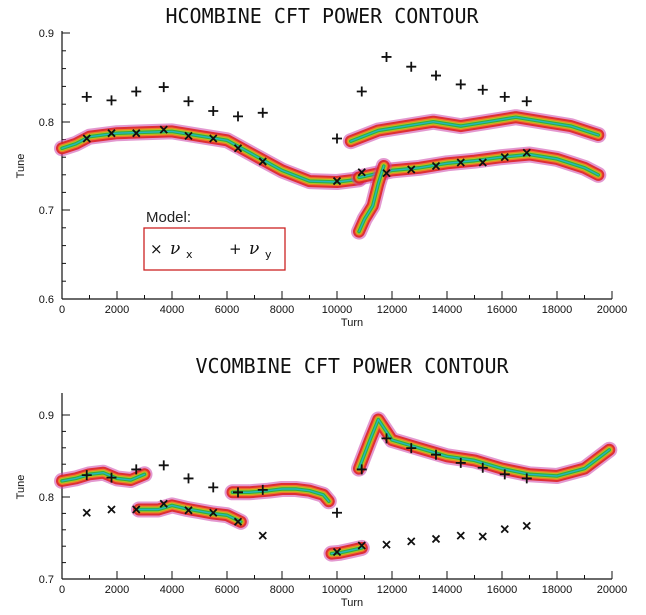 This screenshot has width=646, height=615. Describe the element at coordinates (172, 590) in the screenshot. I see `x-tick-label: 4000` at that location.